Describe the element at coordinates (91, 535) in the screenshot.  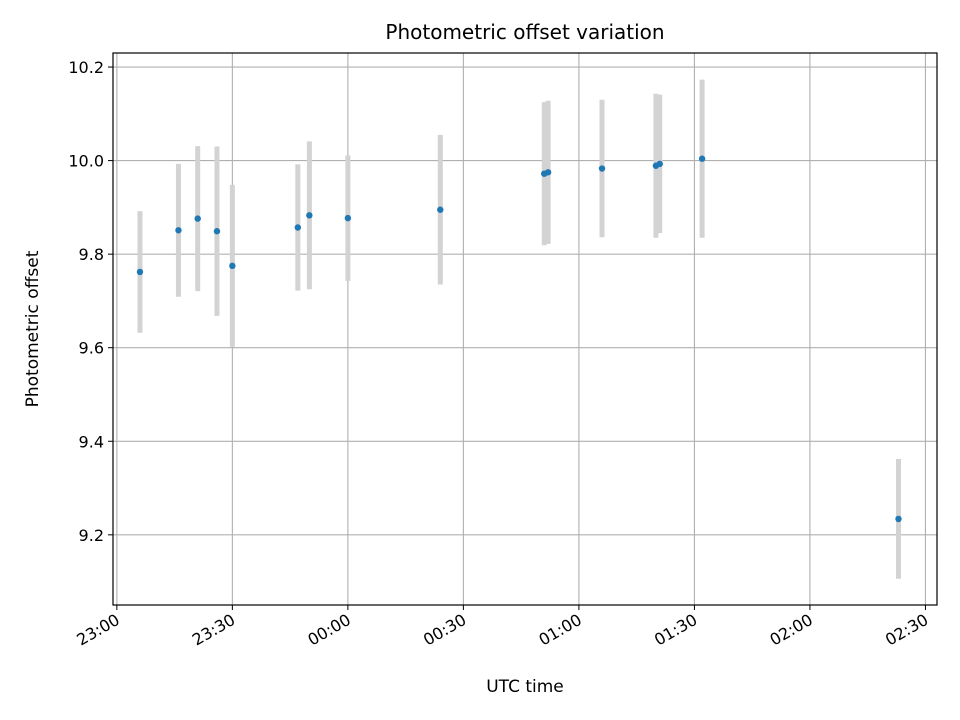
I see `y-tick-label: 9.2` at that location.